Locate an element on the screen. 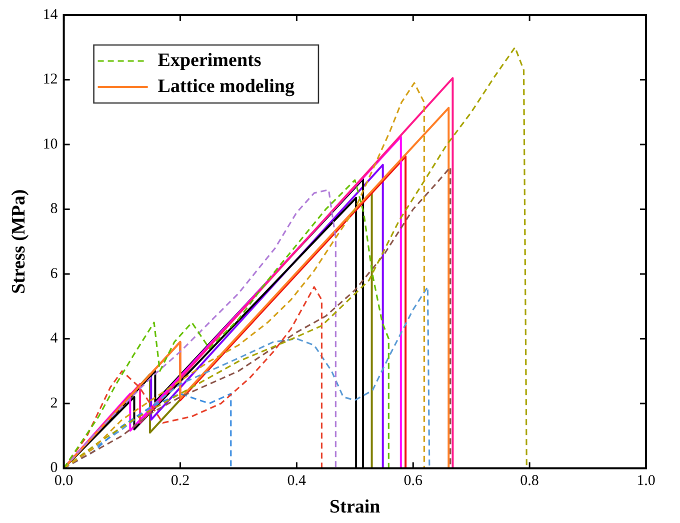  x-tick-label: 1.0 is located at coordinates (646, 481).